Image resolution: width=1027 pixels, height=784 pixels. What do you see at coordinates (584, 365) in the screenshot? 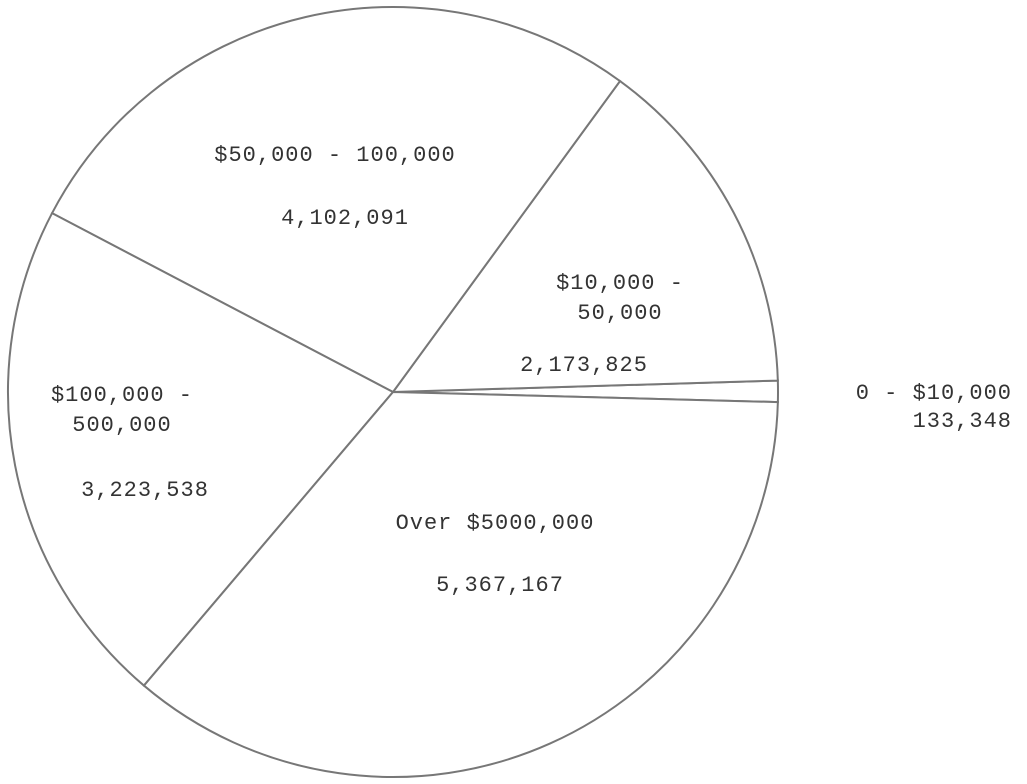
I see `value-label: 2,173,825` at bounding box center [584, 365].